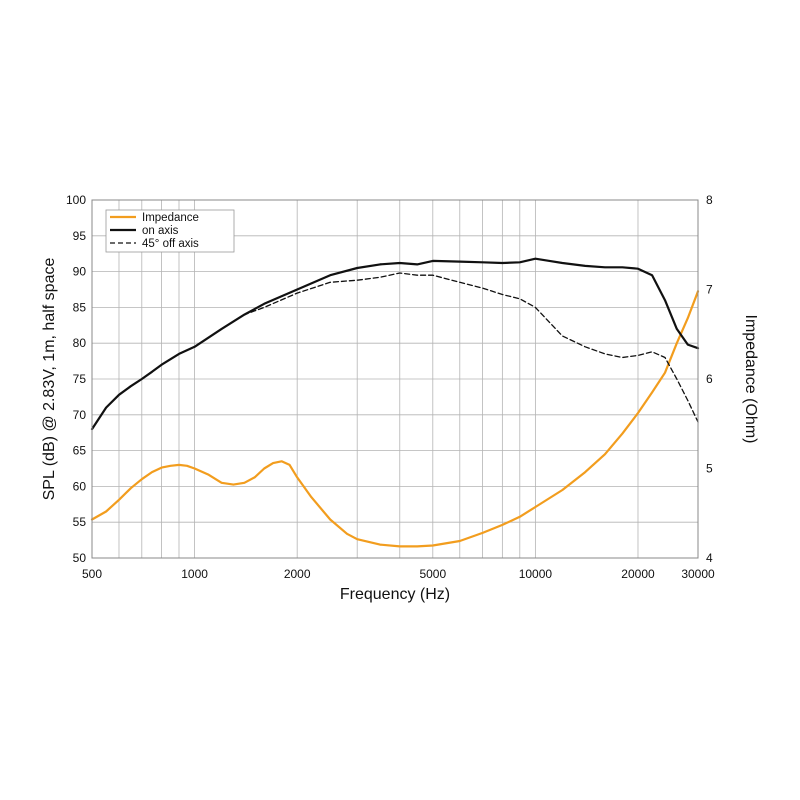 Image resolution: width=800 pixels, height=800 pixels. What do you see at coordinates (80, 522) in the screenshot?
I see `y-tick-label: 55` at bounding box center [80, 522].